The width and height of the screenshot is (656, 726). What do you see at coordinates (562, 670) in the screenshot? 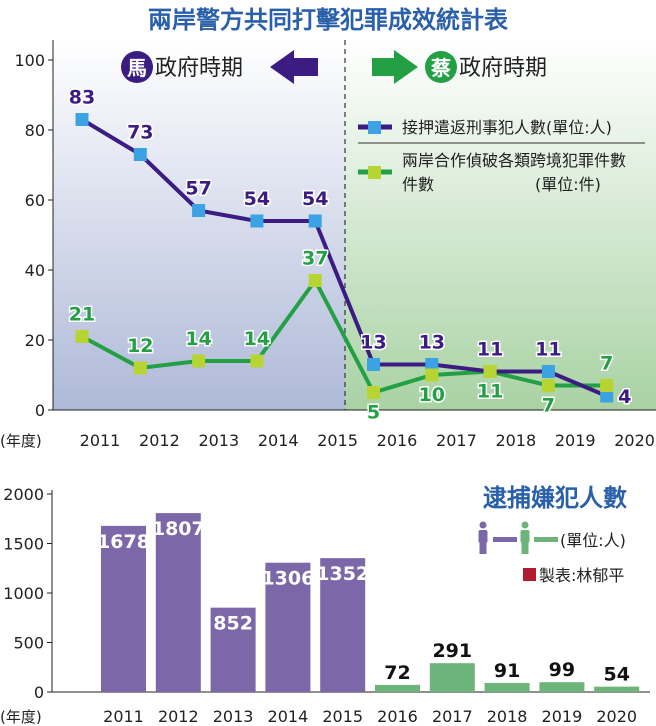
I see `bar-label: 99` at bounding box center [562, 670].